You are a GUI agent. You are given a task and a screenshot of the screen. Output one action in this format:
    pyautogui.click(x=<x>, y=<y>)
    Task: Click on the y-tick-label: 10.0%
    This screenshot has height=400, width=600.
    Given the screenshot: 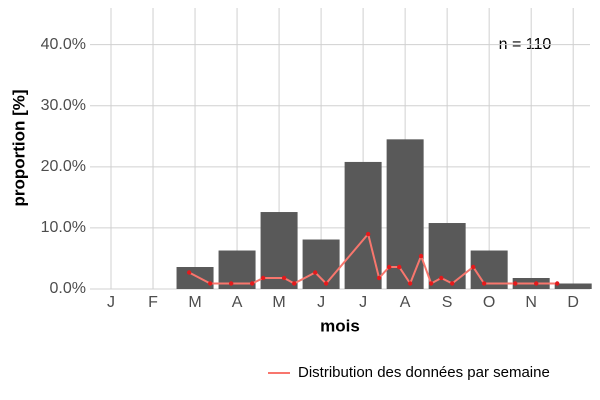 What is the action you would take?
    pyautogui.click(x=63, y=227)
    